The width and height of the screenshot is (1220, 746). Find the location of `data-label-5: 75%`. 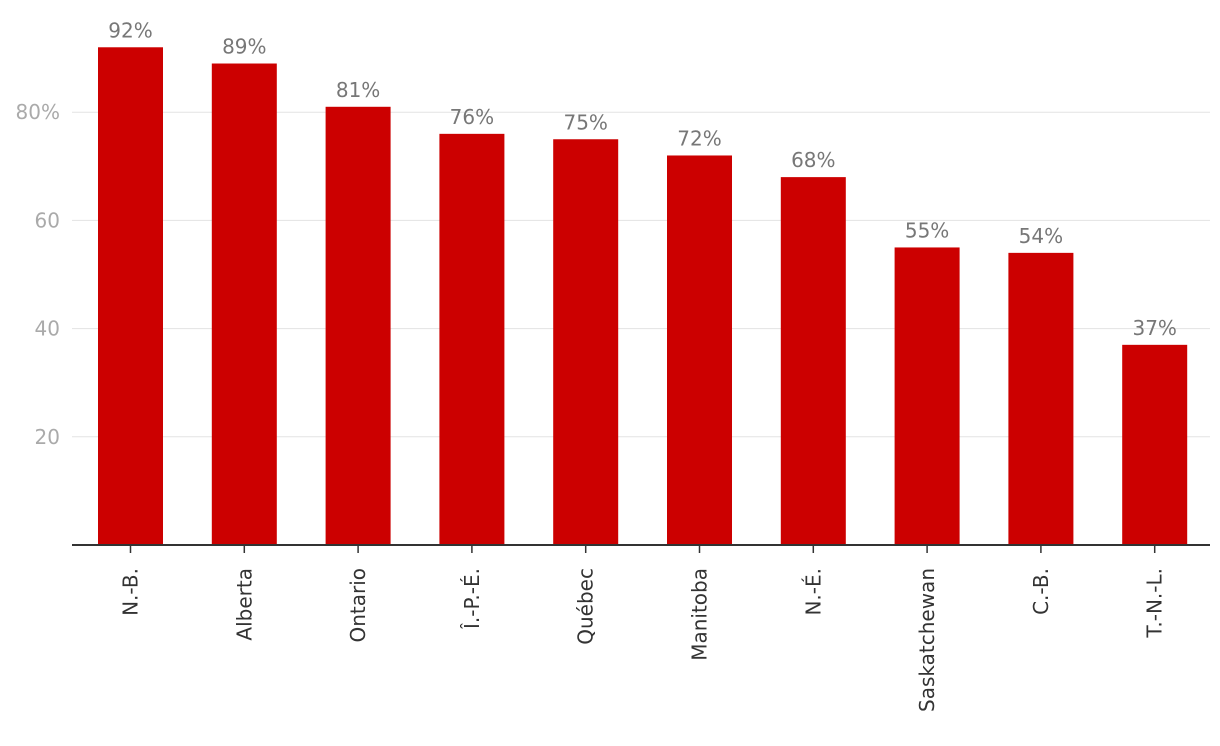

data-label-5: 75% is located at coordinates (585, 122).